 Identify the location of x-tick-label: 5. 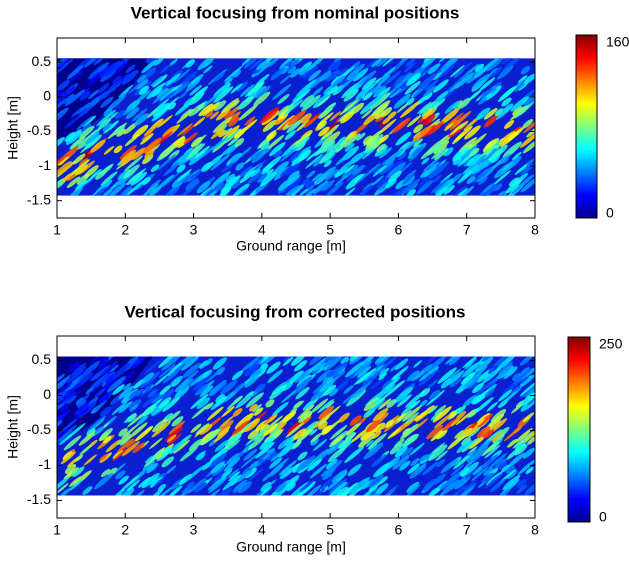
(330, 230).